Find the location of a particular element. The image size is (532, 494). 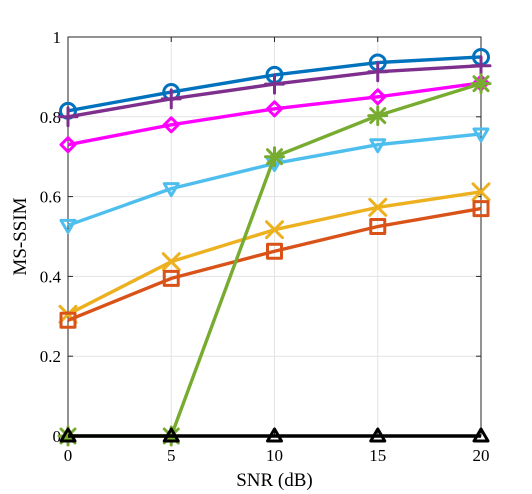

y-tick-label: 0.6 is located at coordinates (50, 197).